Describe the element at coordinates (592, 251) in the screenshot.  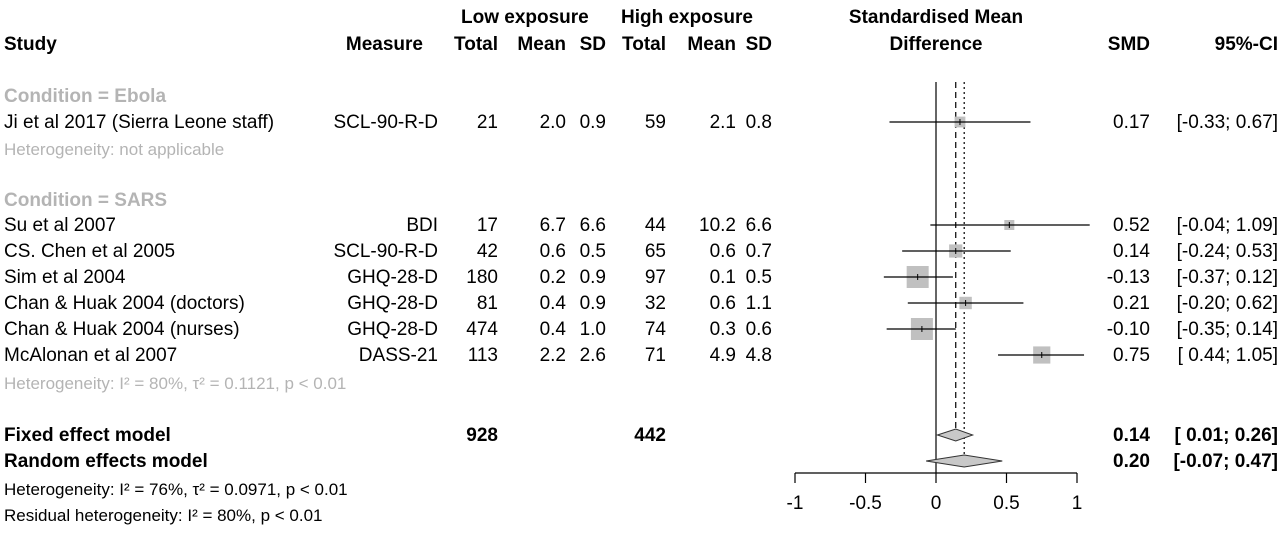
I see `study-sd-low: 0.5` at that location.